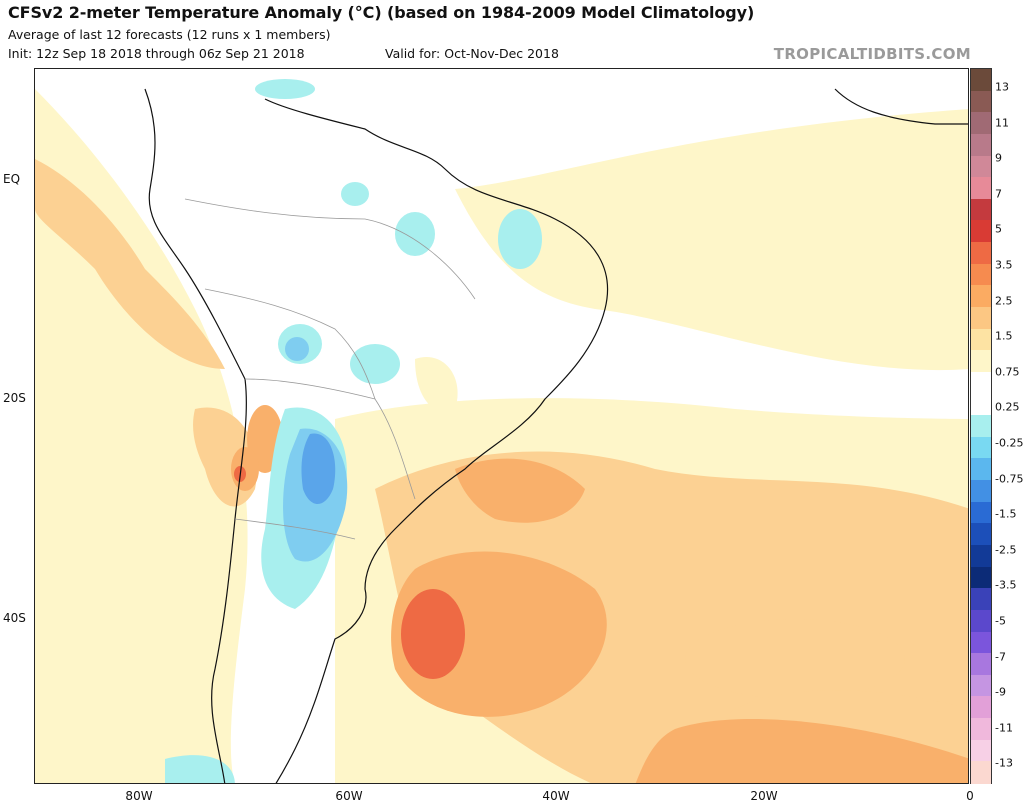 This screenshot has width=1024, height=803. What do you see at coordinates (1006, 550) in the screenshot?
I see `colorbar-tick-label: -2.5` at bounding box center [1006, 550].